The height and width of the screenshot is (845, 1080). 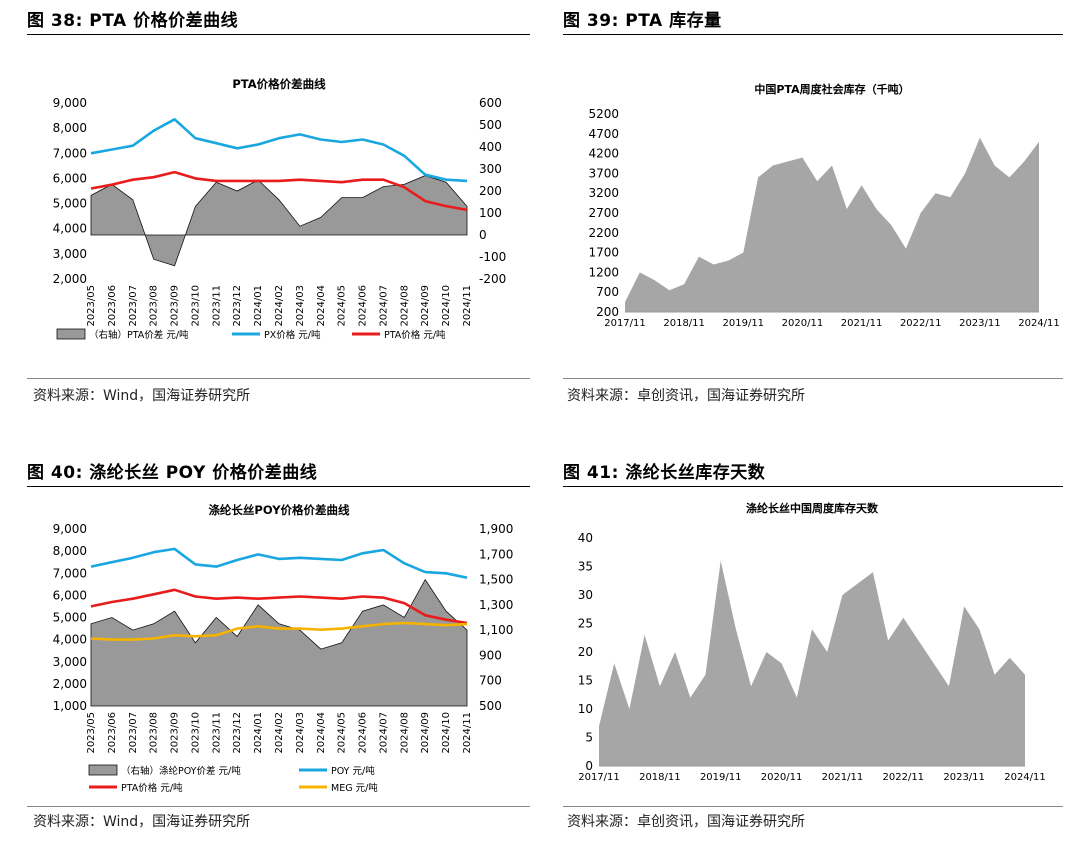 What do you see at coordinates (70, 595) in the screenshot?
I see `fig40-y-left-tick: 6,000` at bounding box center [70, 595].